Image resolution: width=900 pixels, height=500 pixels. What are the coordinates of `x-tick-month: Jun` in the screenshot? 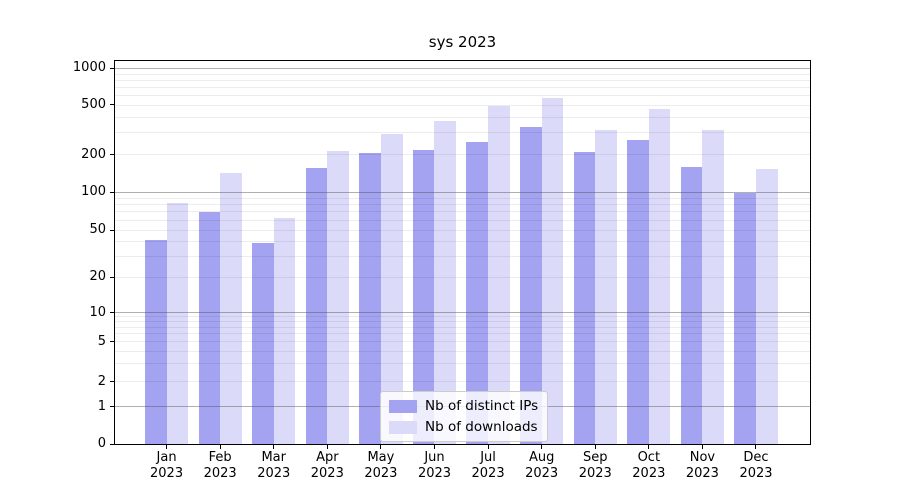 It's located at (434, 457).